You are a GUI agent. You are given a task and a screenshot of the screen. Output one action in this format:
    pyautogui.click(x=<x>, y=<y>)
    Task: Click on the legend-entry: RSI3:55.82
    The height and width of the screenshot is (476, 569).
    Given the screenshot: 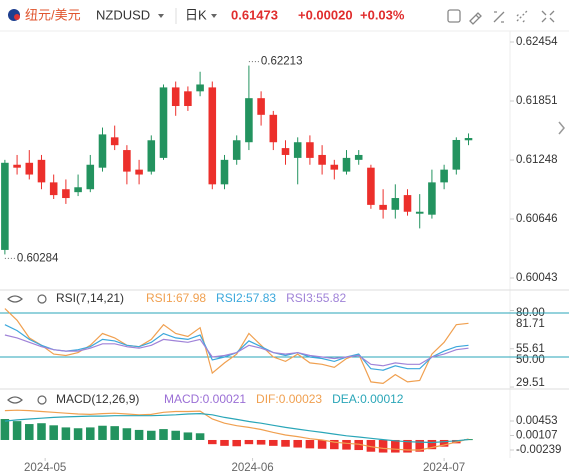 What is the action you would take?
    pyautogui.click(x=316, y=298)
    